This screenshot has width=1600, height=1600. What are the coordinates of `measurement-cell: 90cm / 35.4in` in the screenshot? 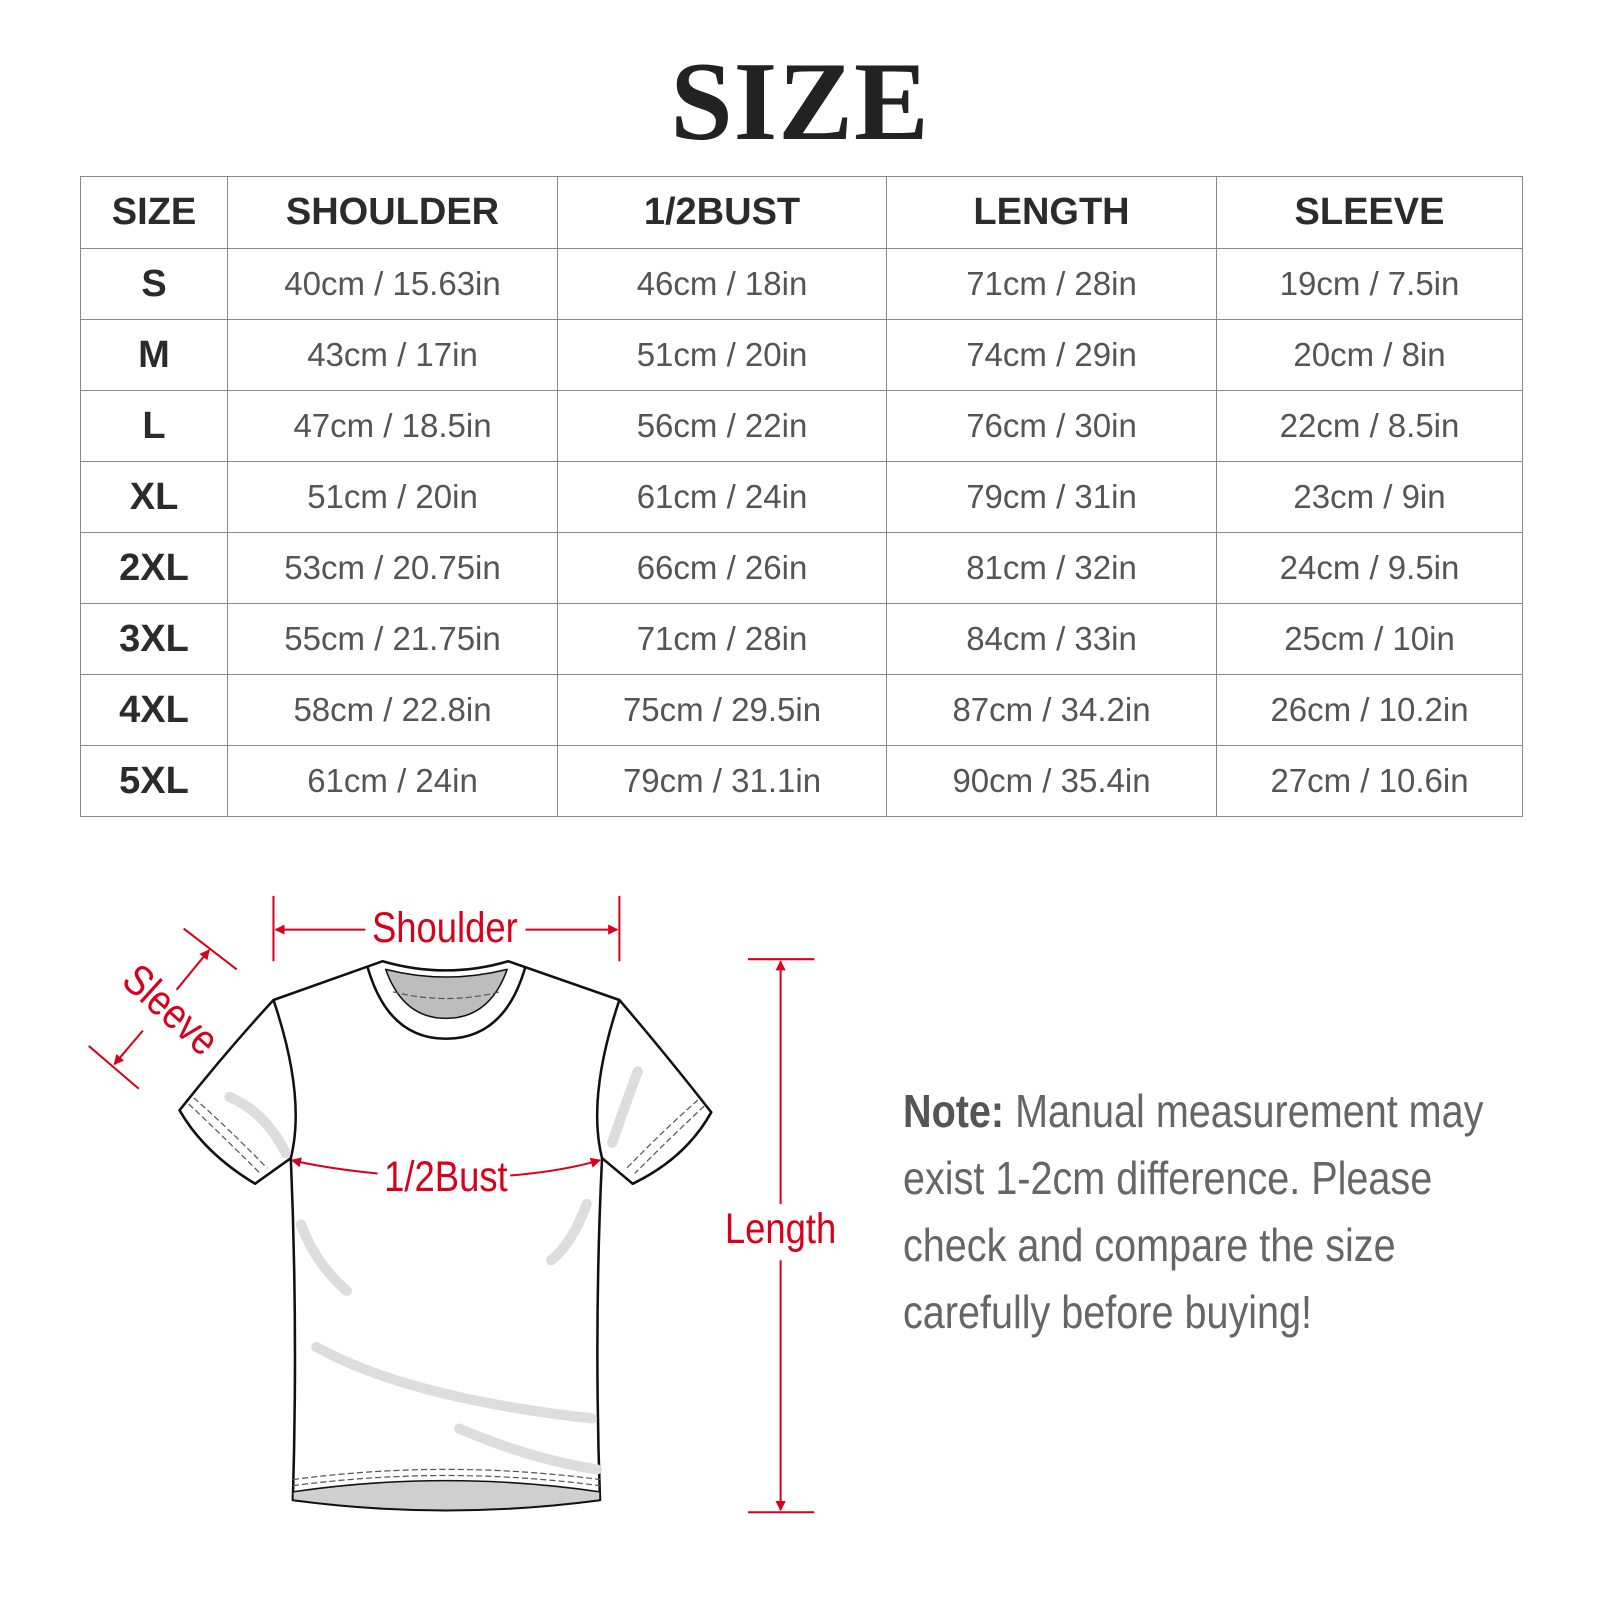 It's located at (1051, 781).